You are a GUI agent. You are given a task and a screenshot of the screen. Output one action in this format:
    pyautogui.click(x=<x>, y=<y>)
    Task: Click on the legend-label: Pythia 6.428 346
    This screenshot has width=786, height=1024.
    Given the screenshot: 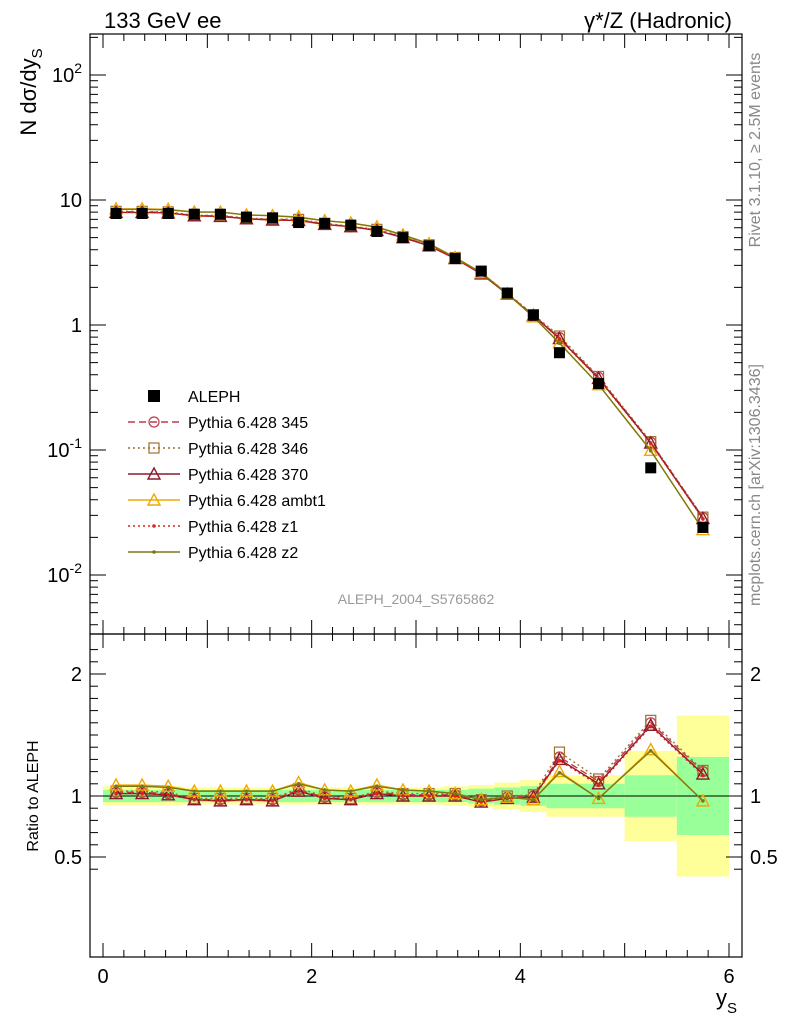 What is the action you would take?
    pyautogui.click(x=248, y=449)
    